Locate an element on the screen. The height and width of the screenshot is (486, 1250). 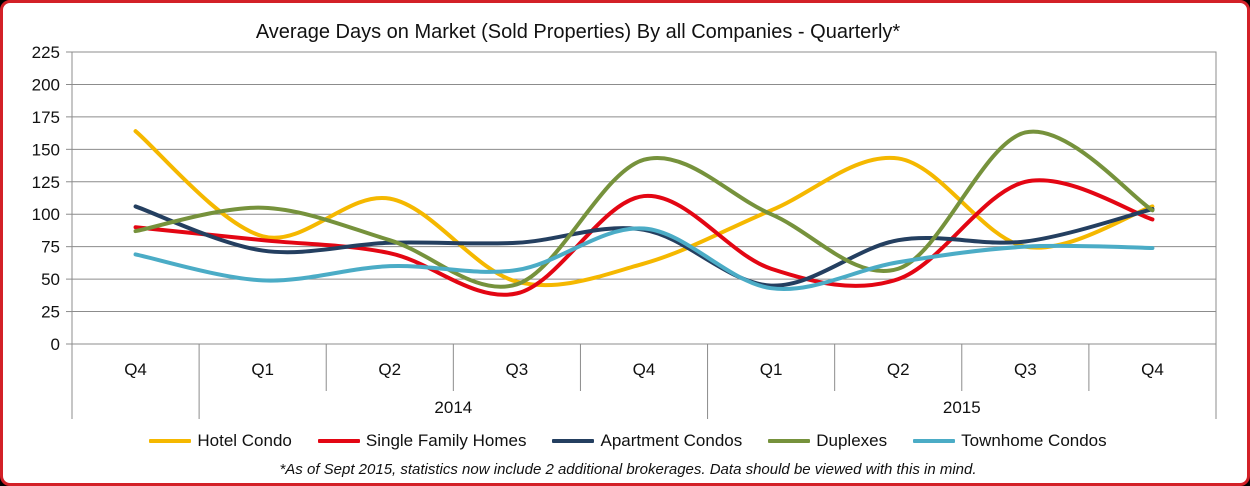
legend-item: Apartment Condos is located at coordinates (647, 441).